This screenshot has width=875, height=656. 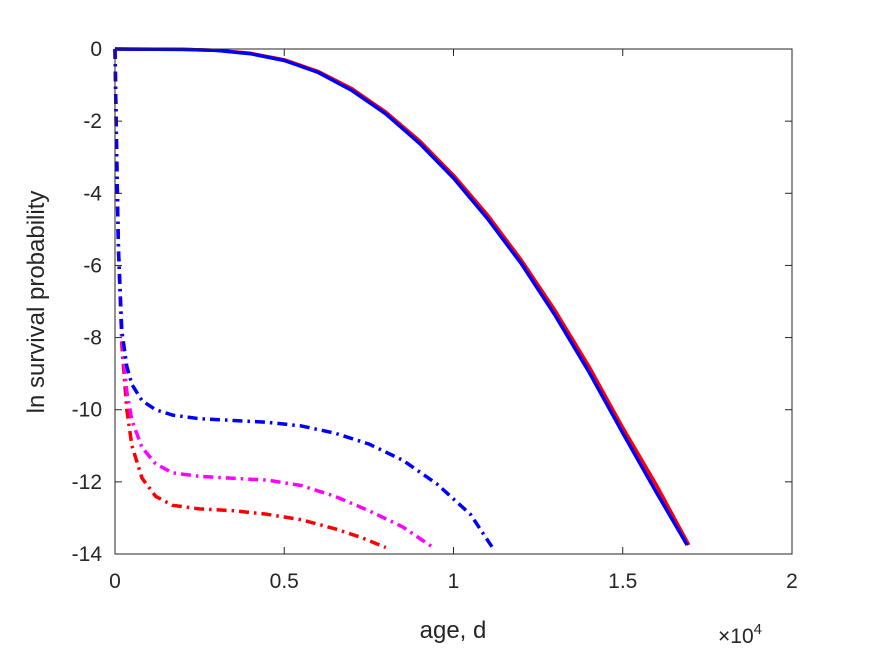 What do you see at coordinates (87, 482) in the screenshot?
I see `y-tick-label: -12` at bounding box center [87, 482].